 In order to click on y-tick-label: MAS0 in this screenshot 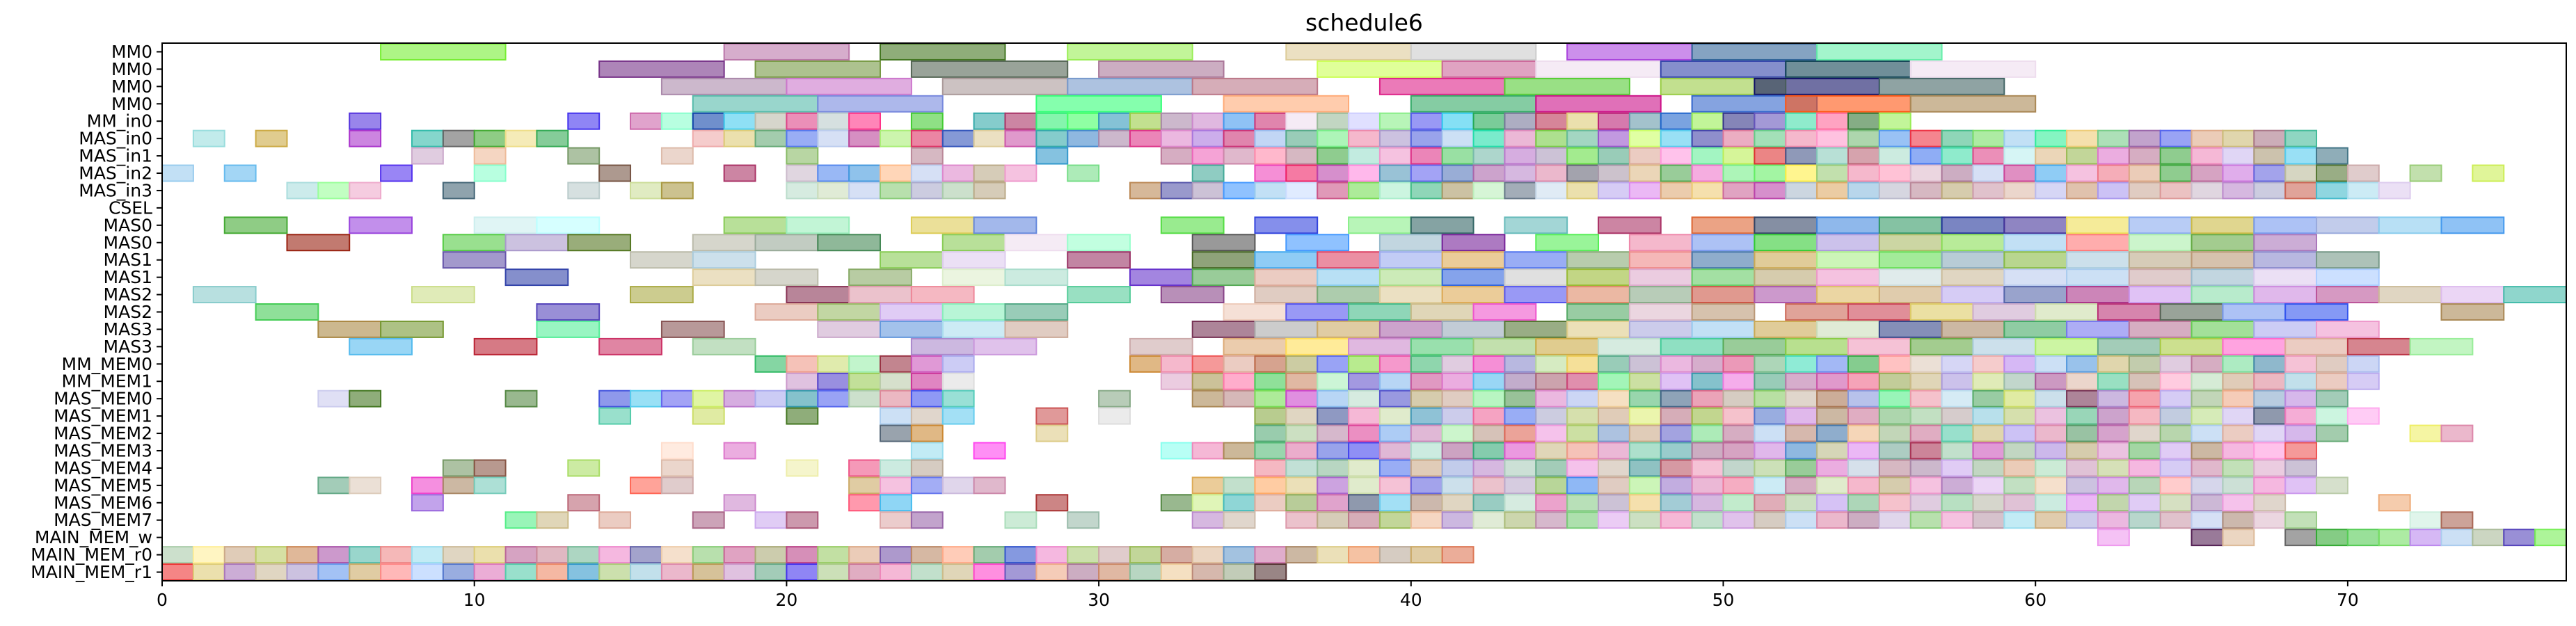, I will do `click(128, 225)`.